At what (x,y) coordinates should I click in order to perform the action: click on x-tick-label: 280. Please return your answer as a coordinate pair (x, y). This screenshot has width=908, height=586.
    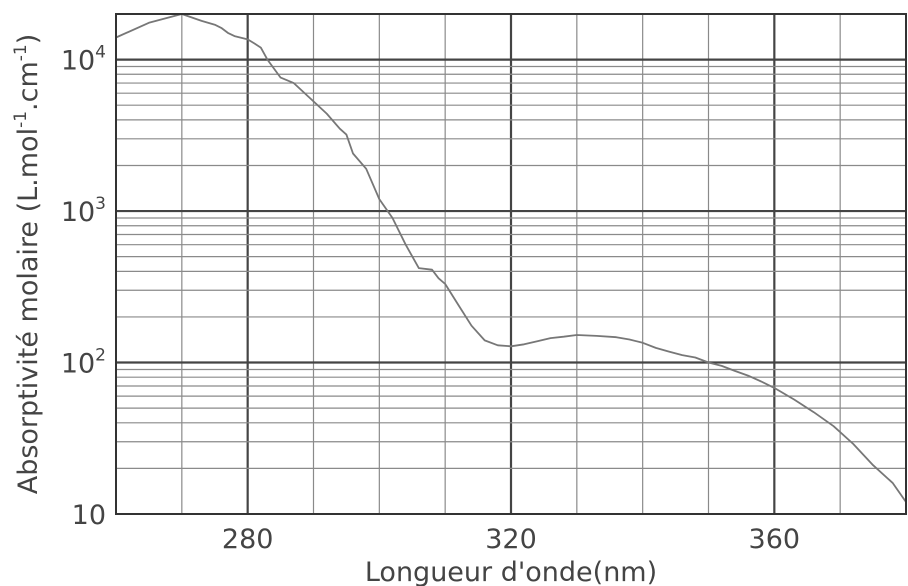
    Looking at the image, I should click on (248, 539).